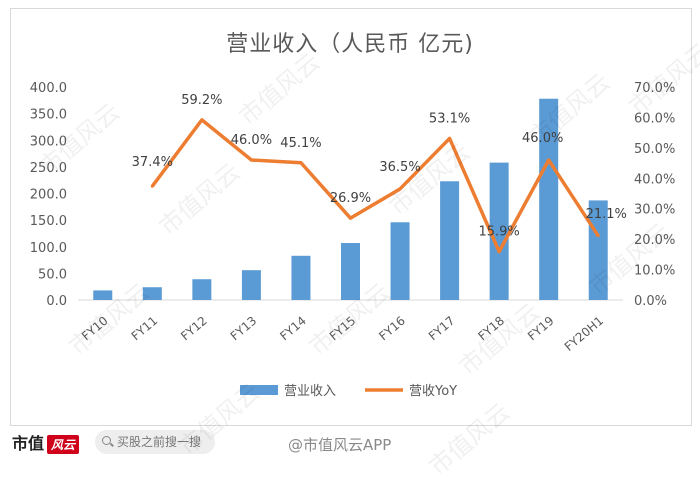 The image size is (700, 482). Describe the element at coordinates (48, 195) in the screenshot. I see `y-left-tick-label: 200.0` at that location.